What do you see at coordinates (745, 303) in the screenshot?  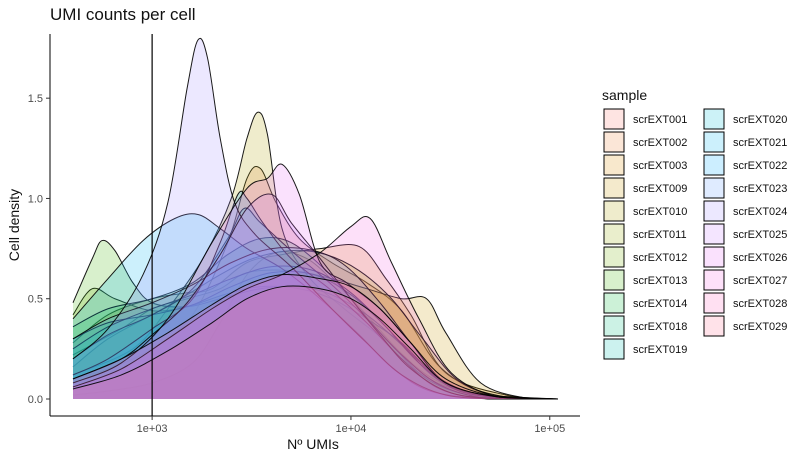 I see `legend-item: scrEXT028` at bounding box center [745, 303].